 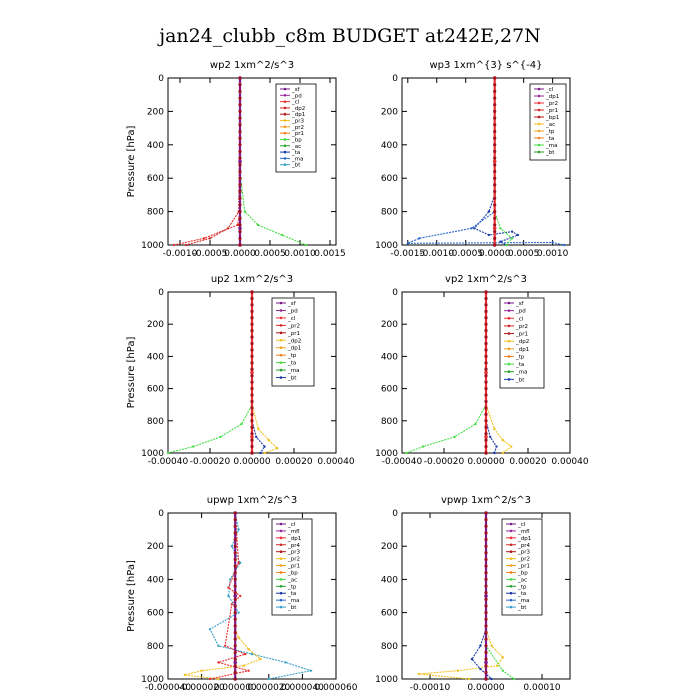 What do you see at coordinates (522, 580) in the screenshot?
I see `legend-label: _ac` at bounding box center [522, 580].